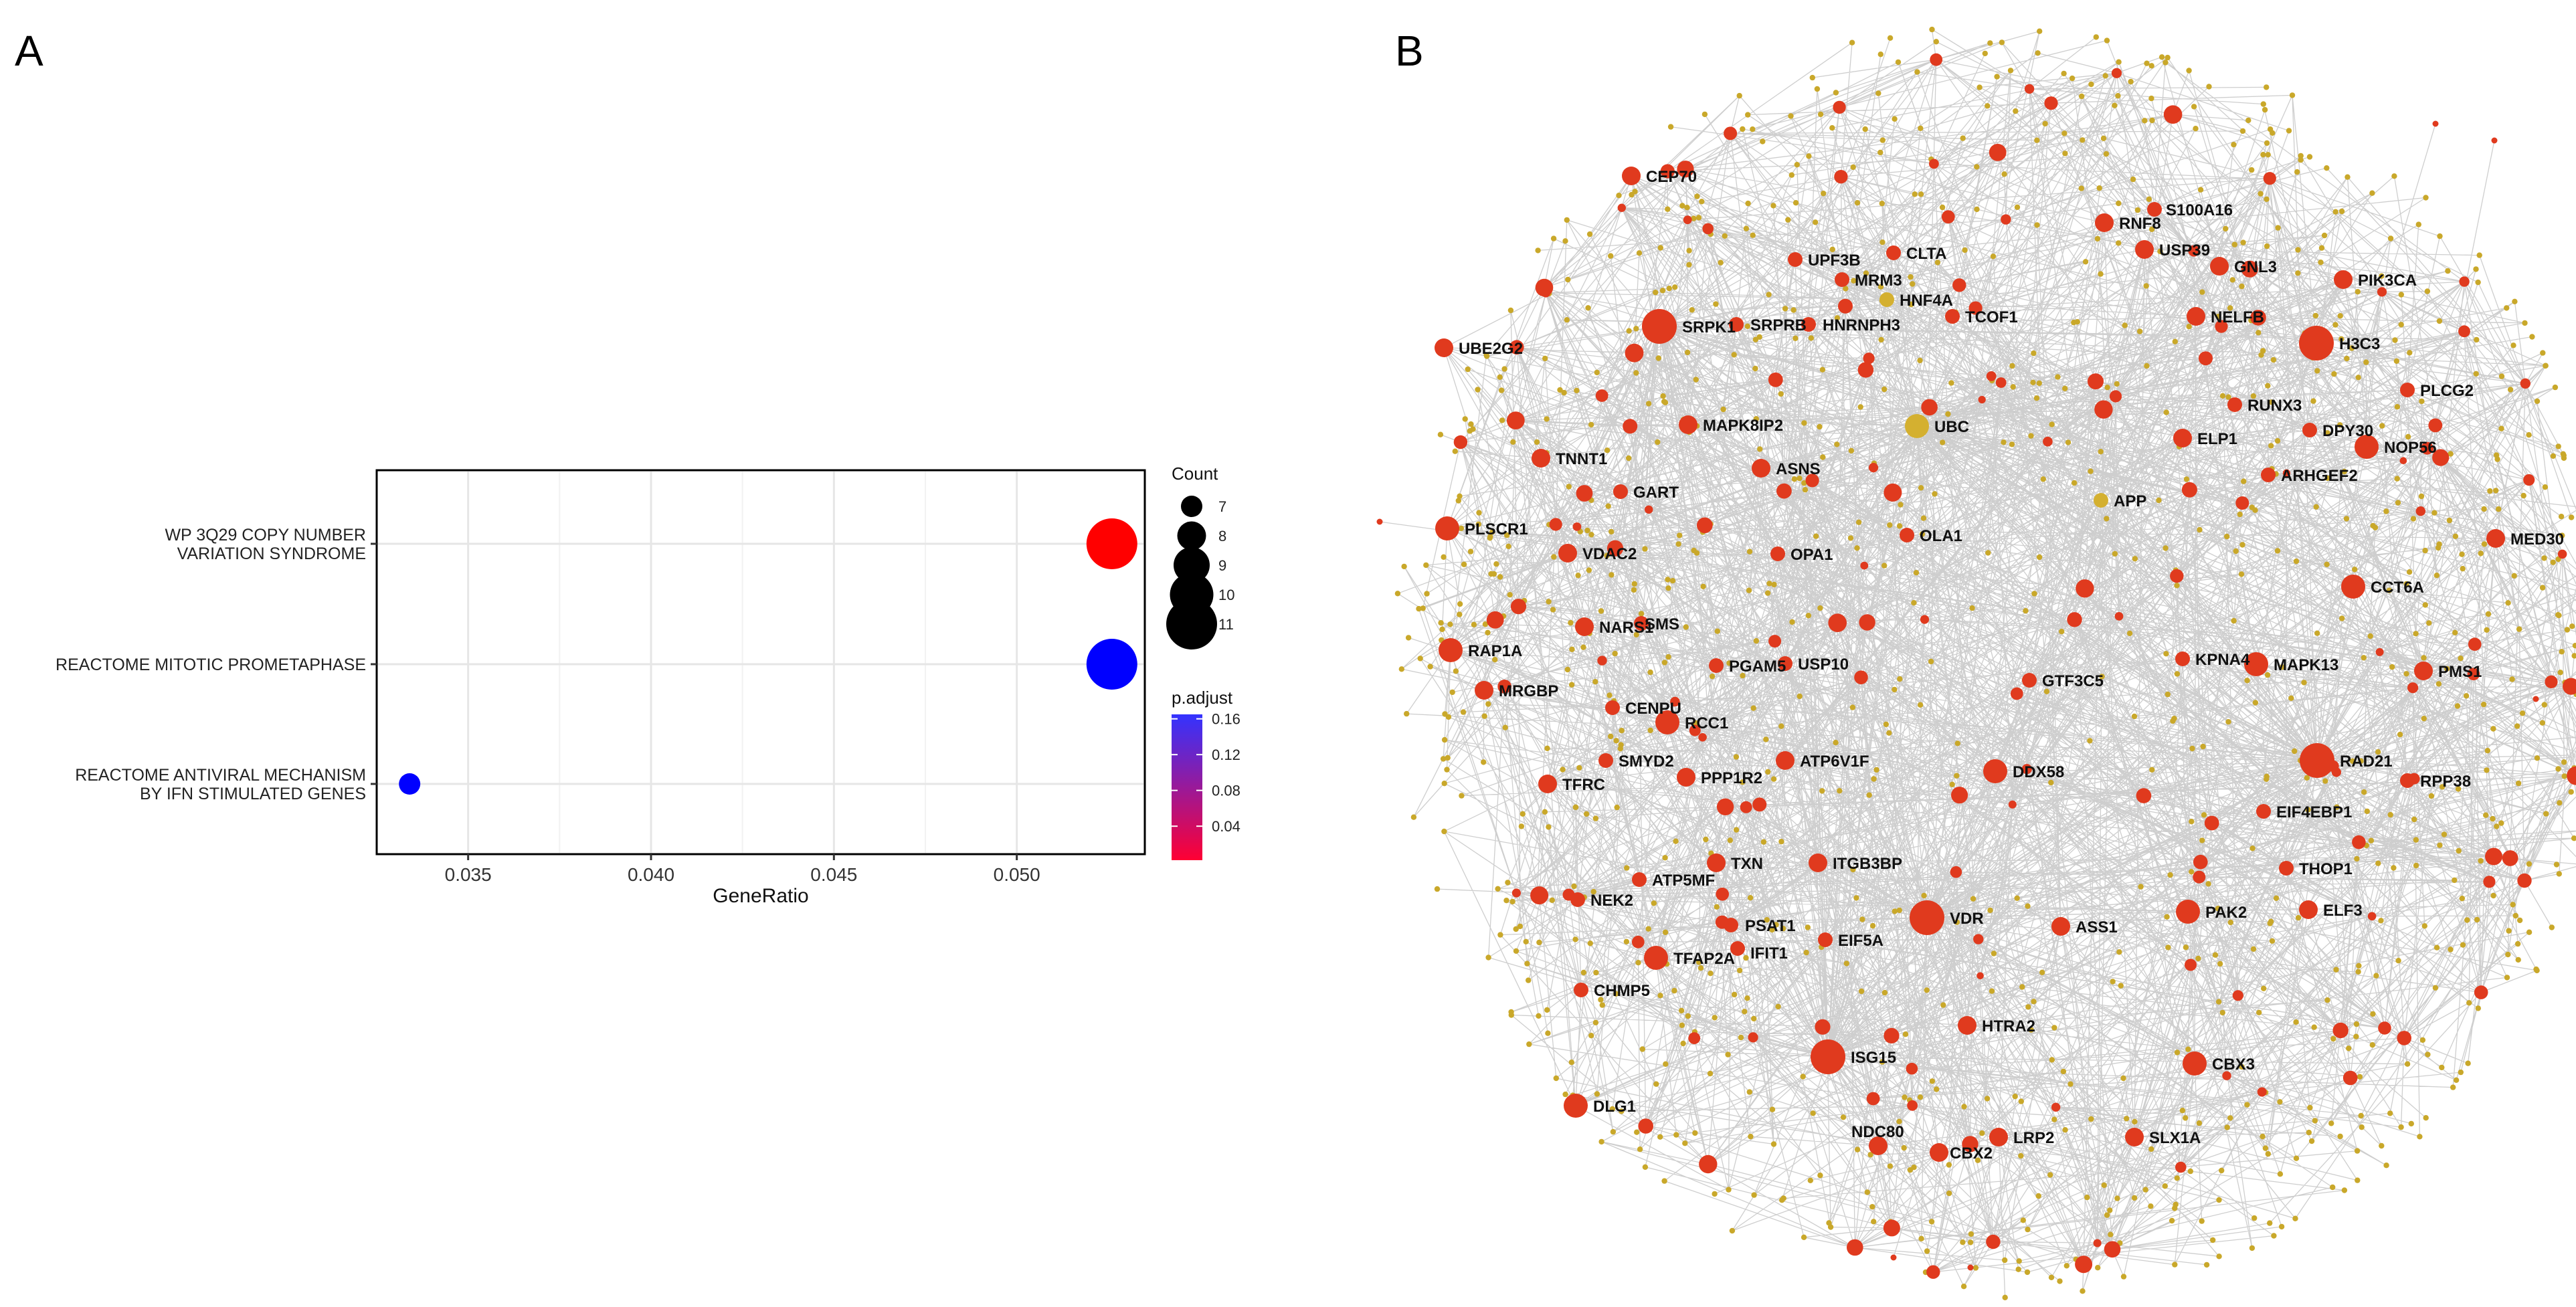 The width and height of the screenshot is (2576, 1307). What do you see at coordinates (1226, 826) in the screenshot?
I see `p-adjust-tick-label-3: 0.04` at bounding box center [1226, 826].